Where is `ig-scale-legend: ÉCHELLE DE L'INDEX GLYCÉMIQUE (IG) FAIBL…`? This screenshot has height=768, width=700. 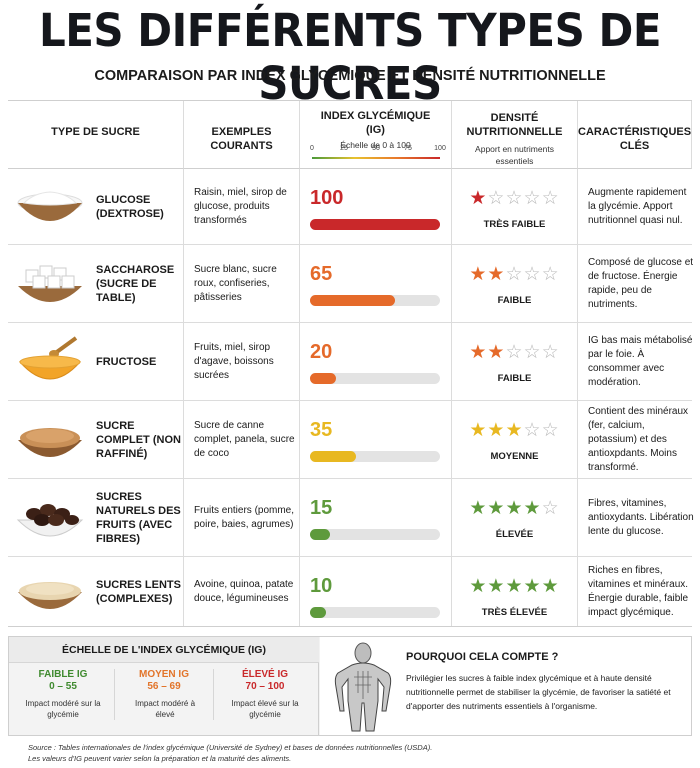 ig-scale-legend: ÉCHELLE DE L'INDEX GLYCÉMIQUE (IG) FAIBL… is located at coordinates (164, 686).